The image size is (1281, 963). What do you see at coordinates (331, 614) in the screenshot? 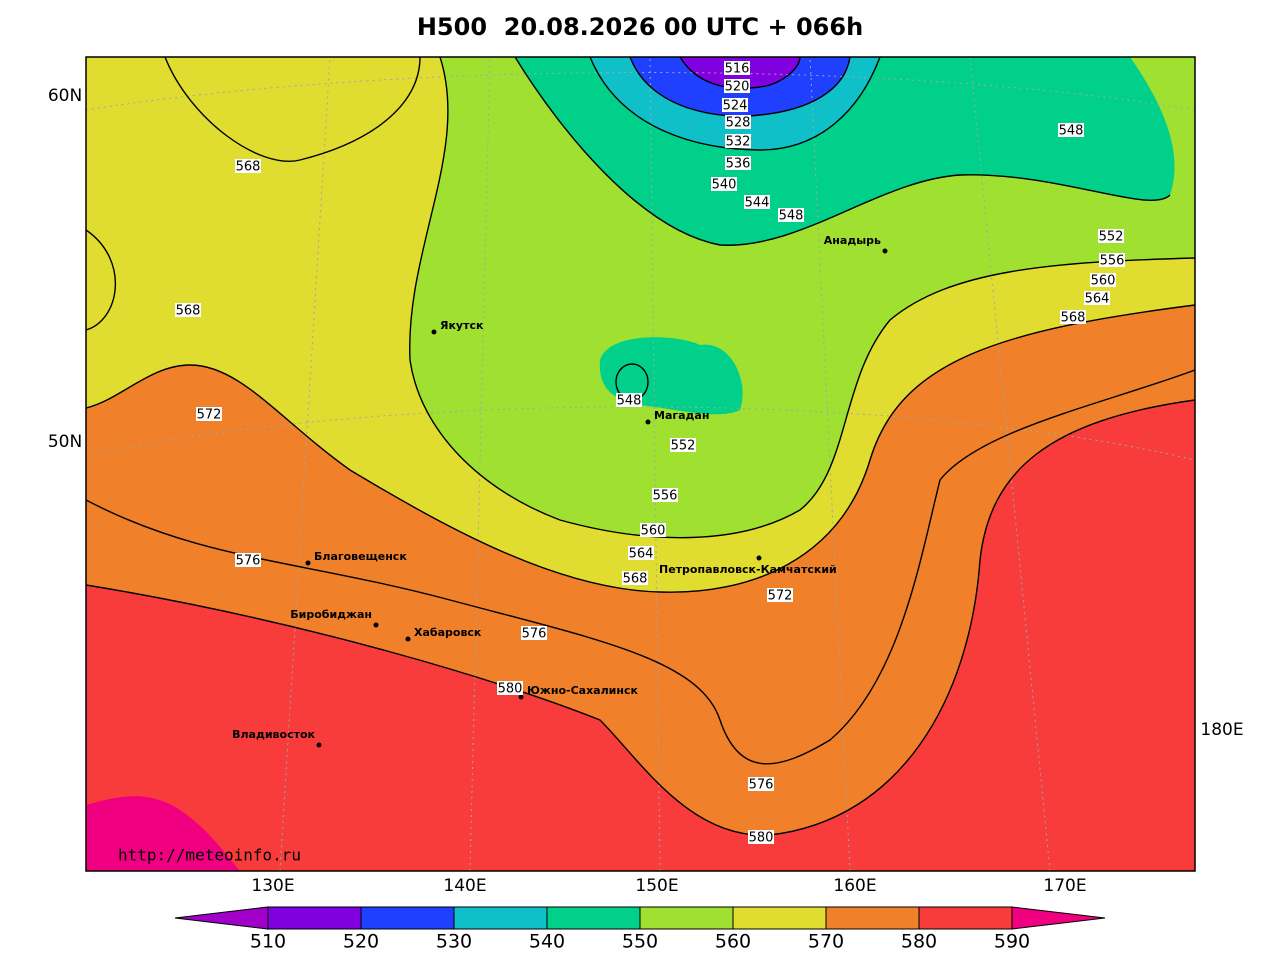
I see `city-label: Биробиджан` at bounding box center [331, 614].